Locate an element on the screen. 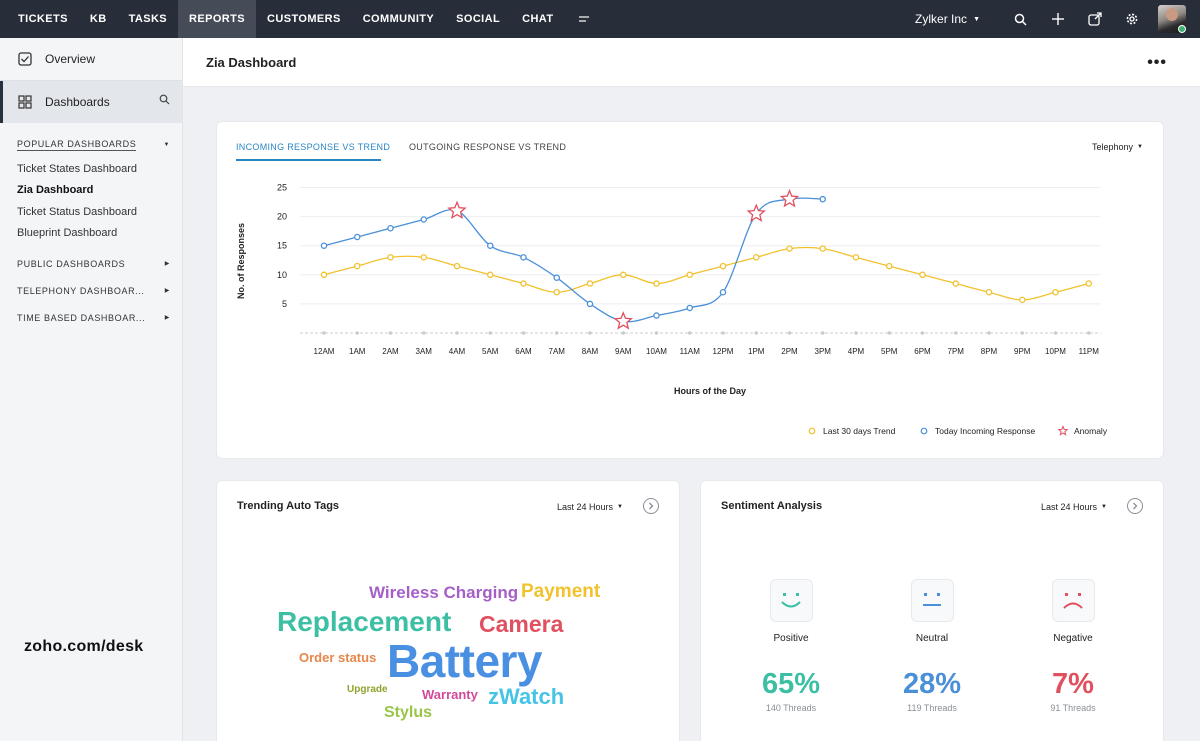 The height and width of the screenshot is (741, 1200). nav-community: COMMUNITY is located at coordinates (398, 19).